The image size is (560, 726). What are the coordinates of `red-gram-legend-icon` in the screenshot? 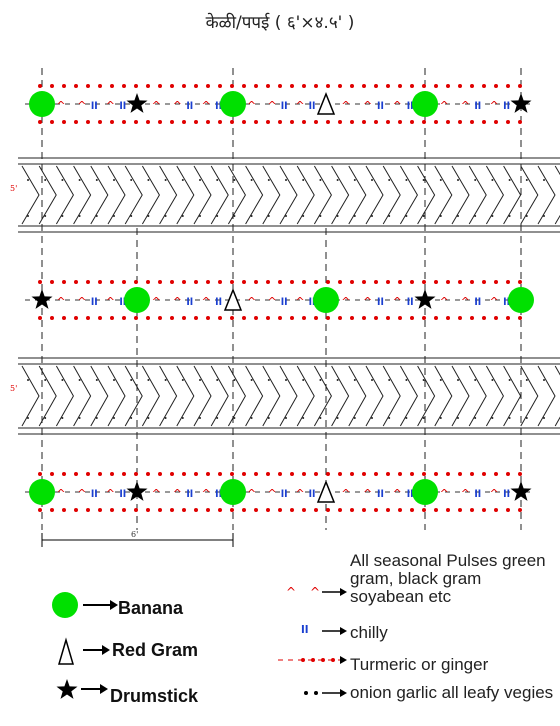 It's located at (66, 651).